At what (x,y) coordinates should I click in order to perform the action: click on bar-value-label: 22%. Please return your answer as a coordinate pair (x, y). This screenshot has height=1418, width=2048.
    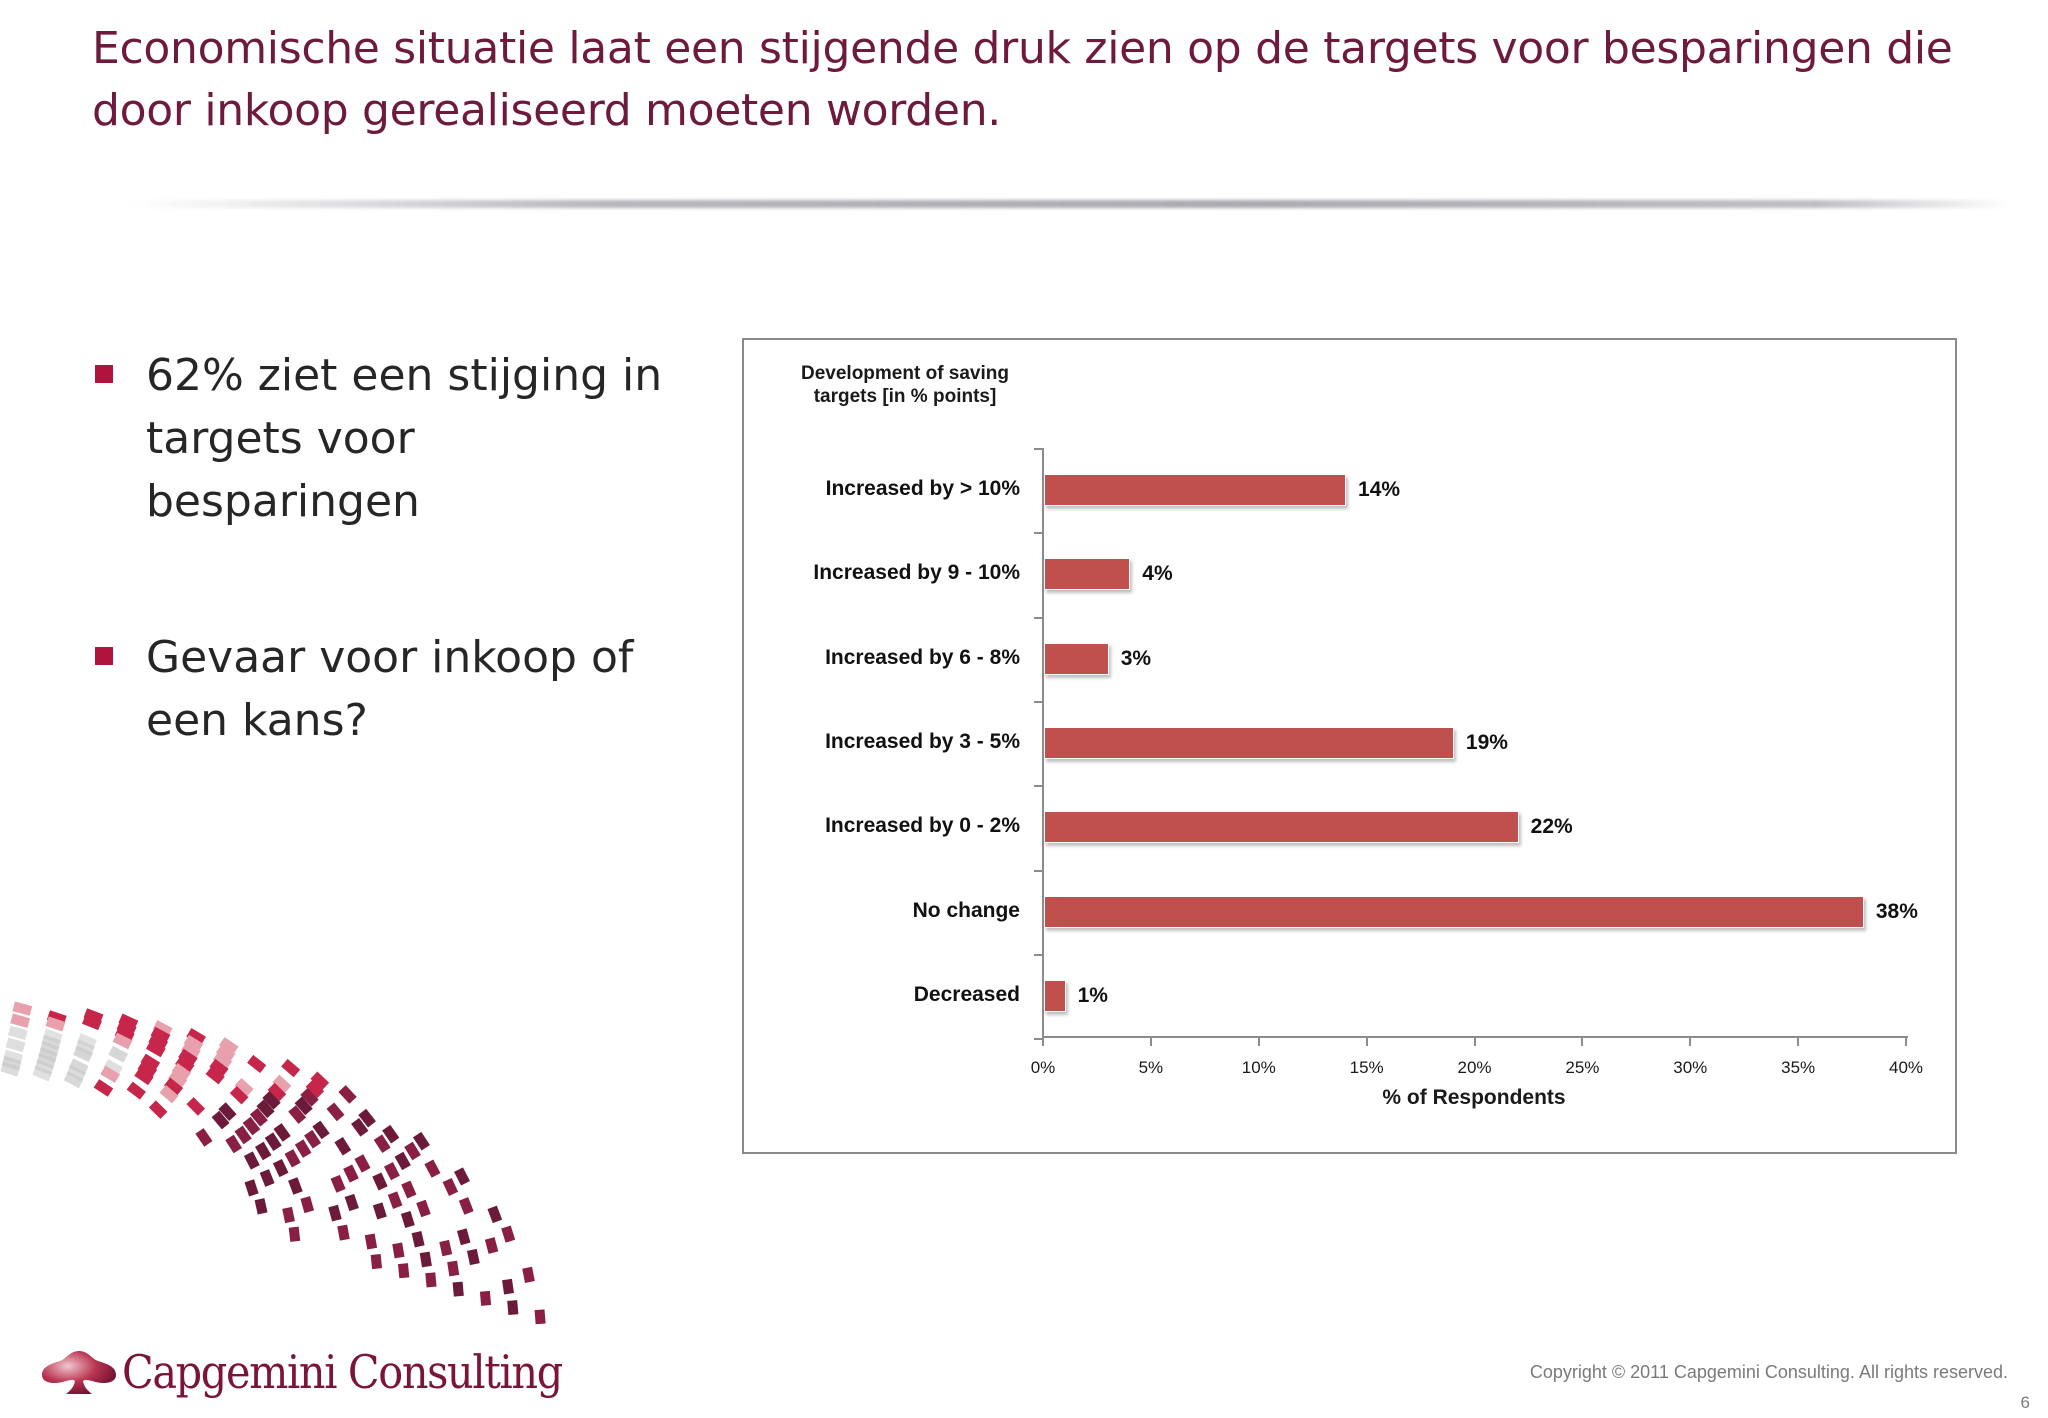
    Looking at the image, I should click on (1551, 827).